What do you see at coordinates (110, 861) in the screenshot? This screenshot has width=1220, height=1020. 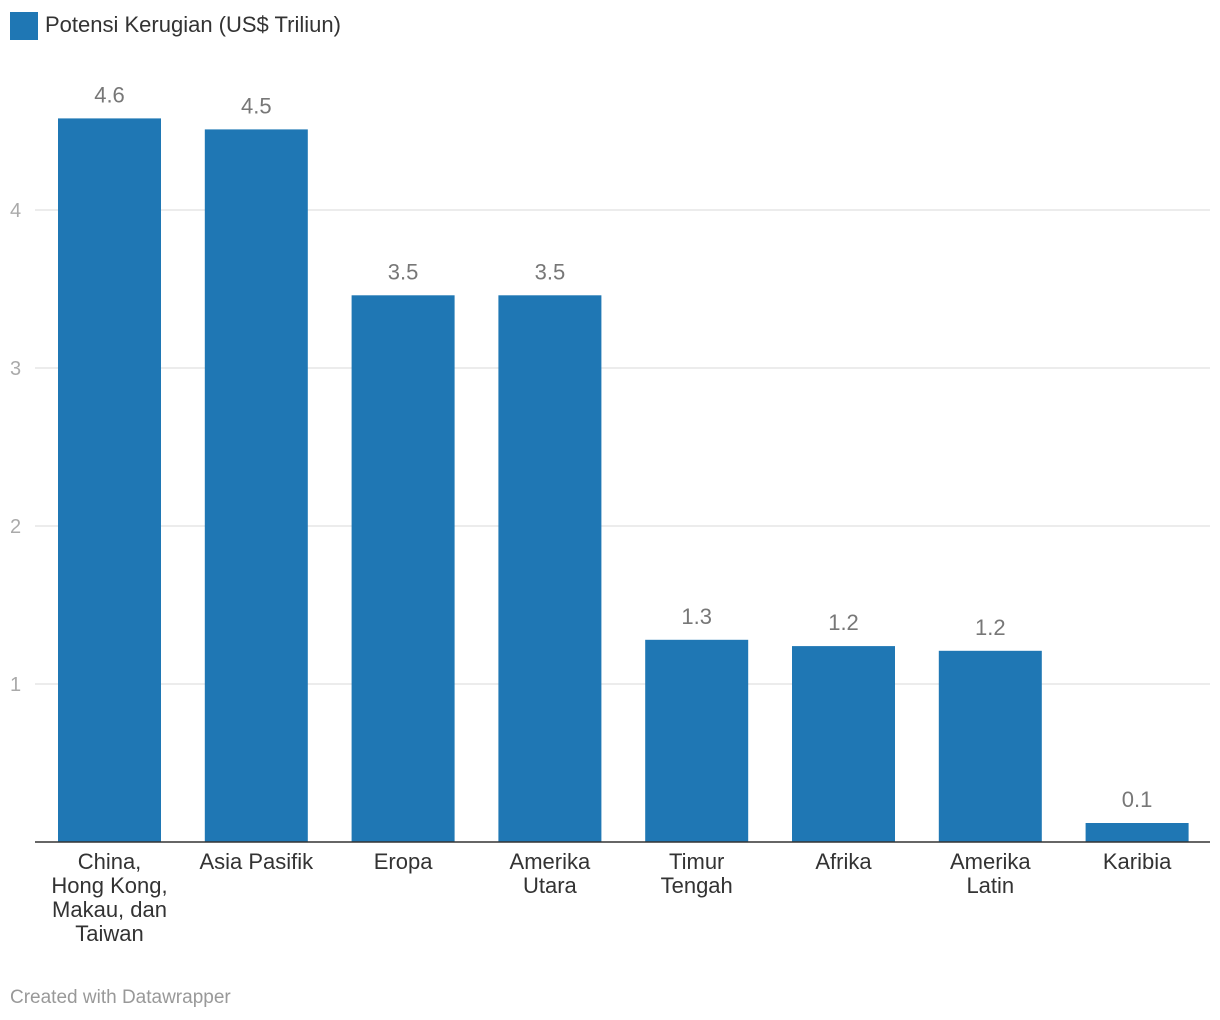 I see `x-tick-label-line: China,` at bounding box center [110, 861].